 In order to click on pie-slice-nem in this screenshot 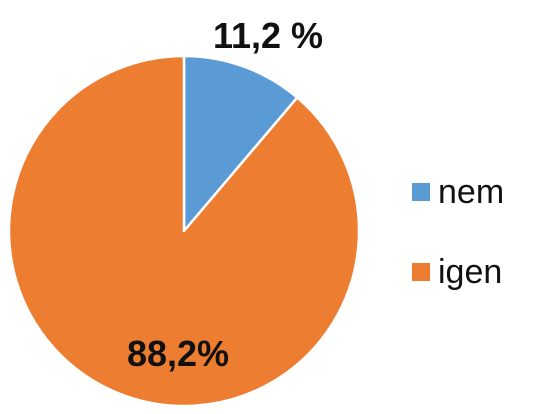, I will do `click(240, 143)`.